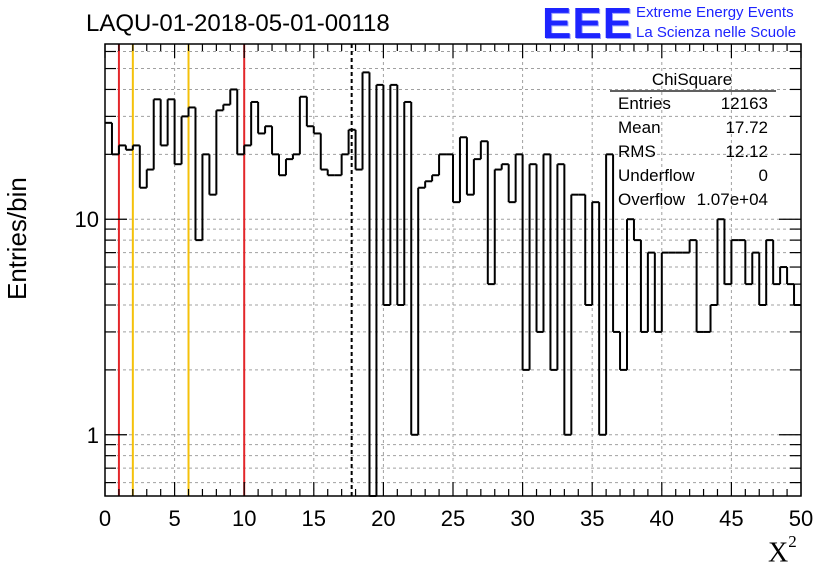 The image size is (836, 572). Describe the element at coordinates (93, 435) in the screenshot. I see `y-tick-label: 1` at that location.